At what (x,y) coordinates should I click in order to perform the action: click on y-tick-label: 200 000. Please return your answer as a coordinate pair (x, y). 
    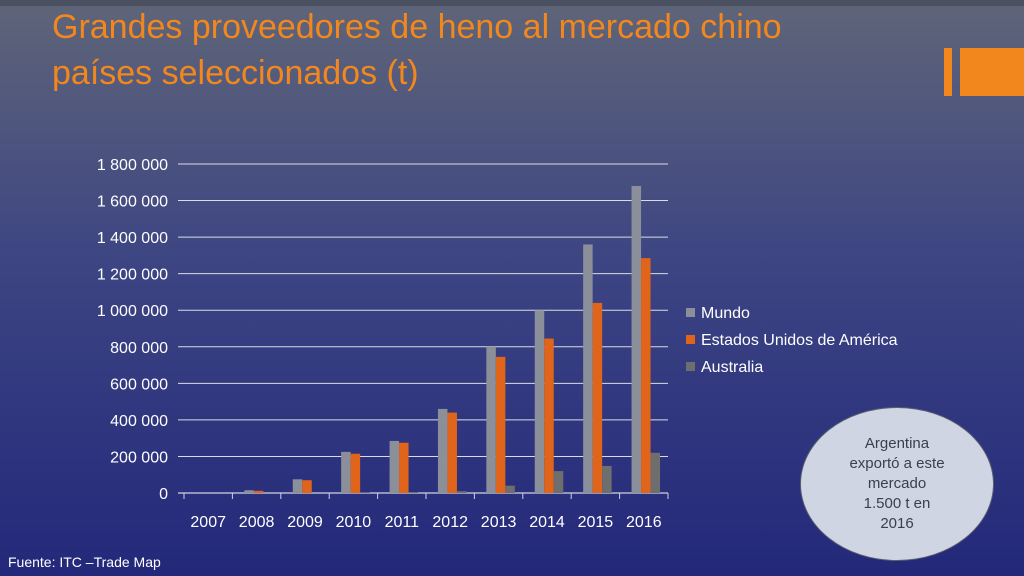
    Looking at the image, I should click on (139, 457).